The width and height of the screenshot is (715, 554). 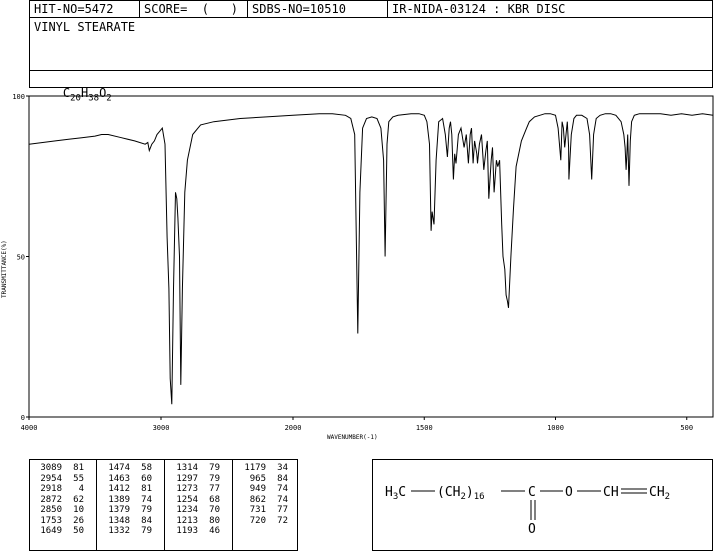 I want to click on compound-name: VINYL STEARATE, so click(x=85, y=27).